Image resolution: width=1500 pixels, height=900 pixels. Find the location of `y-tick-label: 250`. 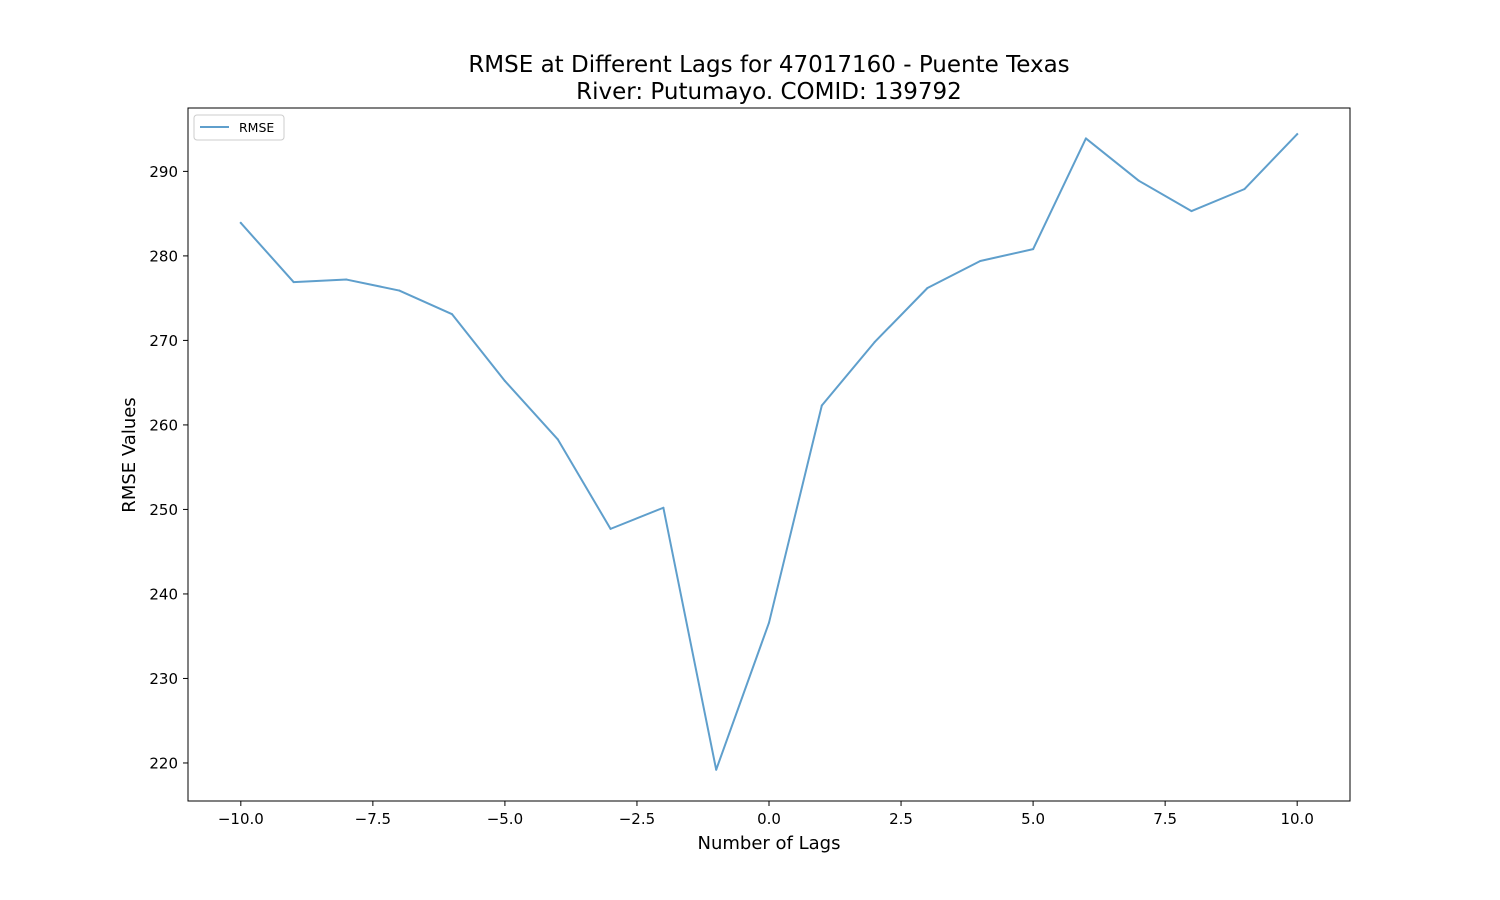

y-tick-label: 250 is located at coordinates (163, 510).